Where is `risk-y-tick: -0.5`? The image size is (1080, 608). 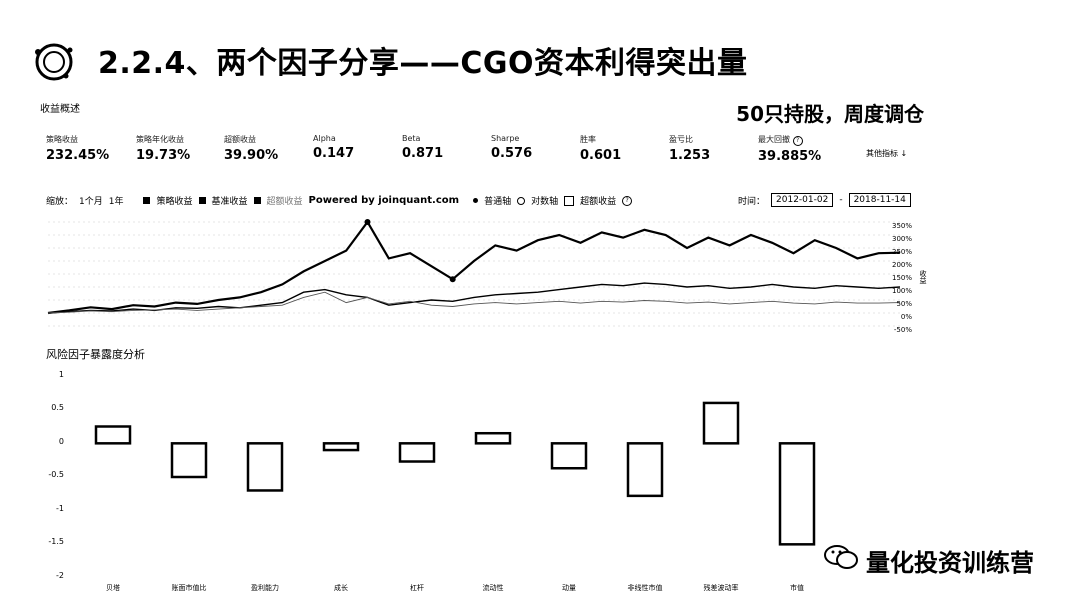 risk-y-tick: -0.5 is located at coordinates (56, 474).